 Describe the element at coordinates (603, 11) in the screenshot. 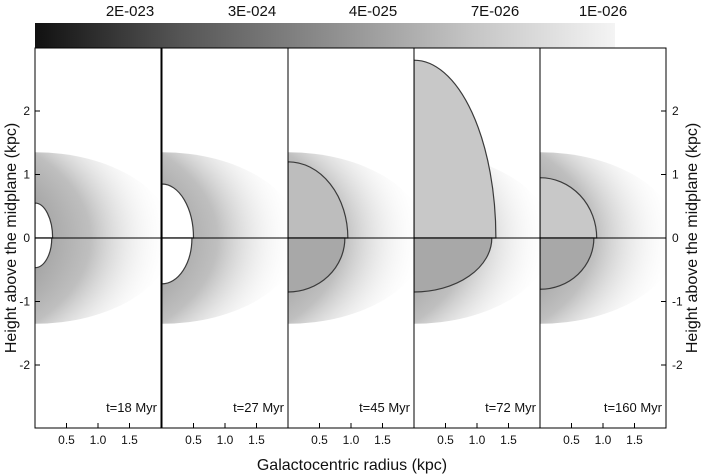

I see `colorbar-tick-label: 1E-026` at that location.